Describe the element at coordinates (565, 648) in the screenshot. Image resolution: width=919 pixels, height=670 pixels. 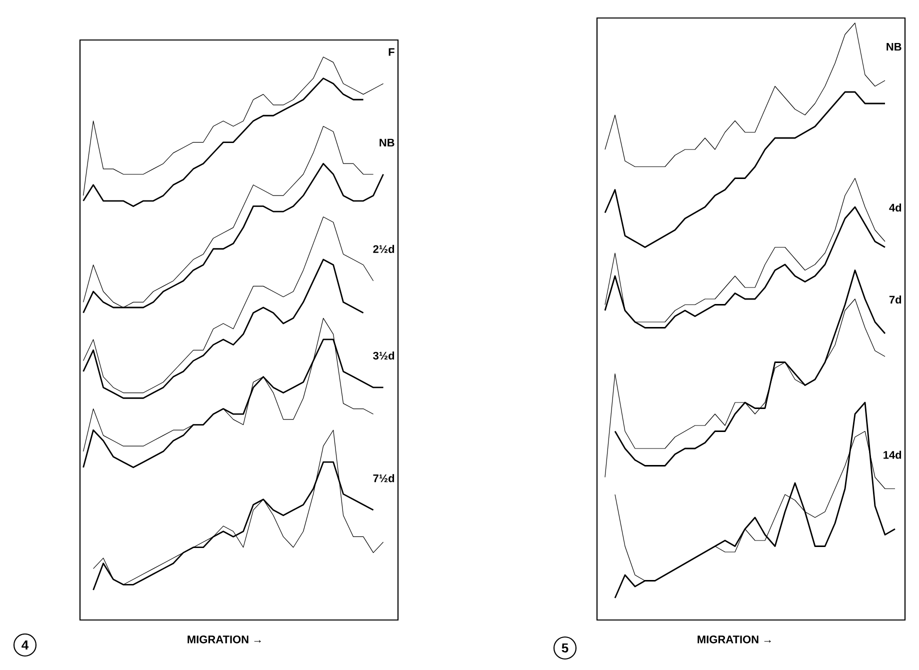
I see `text: 5` at that location.